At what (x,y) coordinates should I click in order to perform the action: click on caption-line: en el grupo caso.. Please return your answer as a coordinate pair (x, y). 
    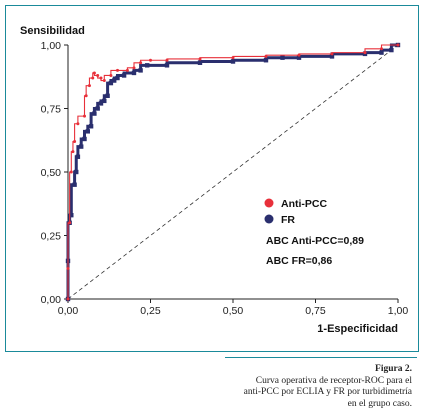
    Looking at the image, I should click on (379, 403).